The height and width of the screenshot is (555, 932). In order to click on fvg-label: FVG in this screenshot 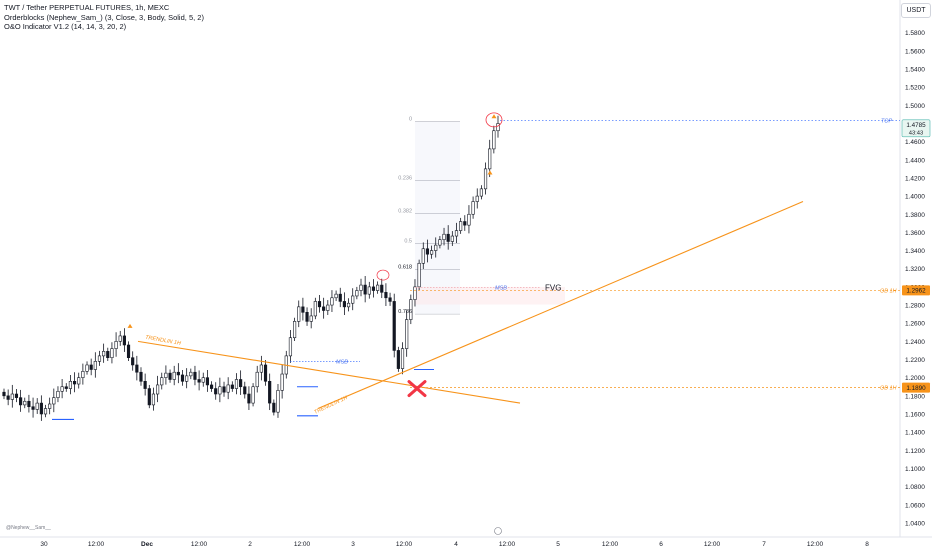, I will do `click(553, 287)`.